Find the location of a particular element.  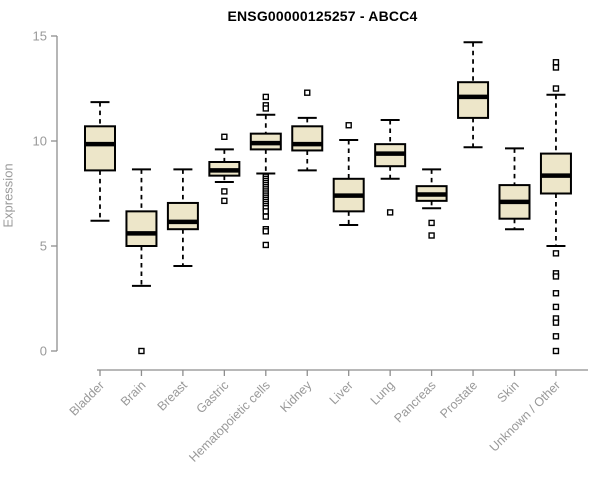

x-category-label: Lung is located at coordinates (383, 393).